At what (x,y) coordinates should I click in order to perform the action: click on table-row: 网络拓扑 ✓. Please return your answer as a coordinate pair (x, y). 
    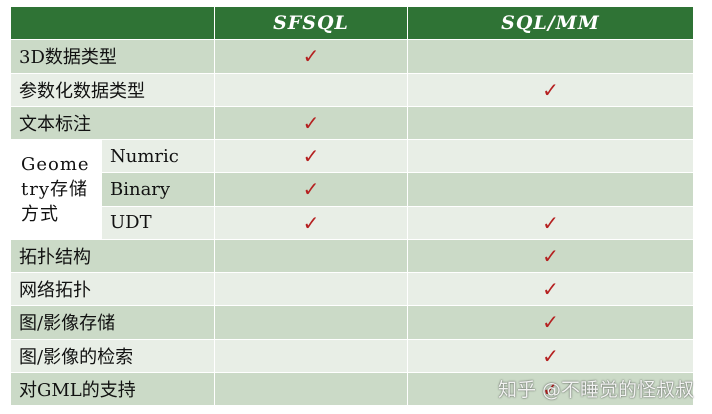
    Looking at the image, I should click on (352, 289).